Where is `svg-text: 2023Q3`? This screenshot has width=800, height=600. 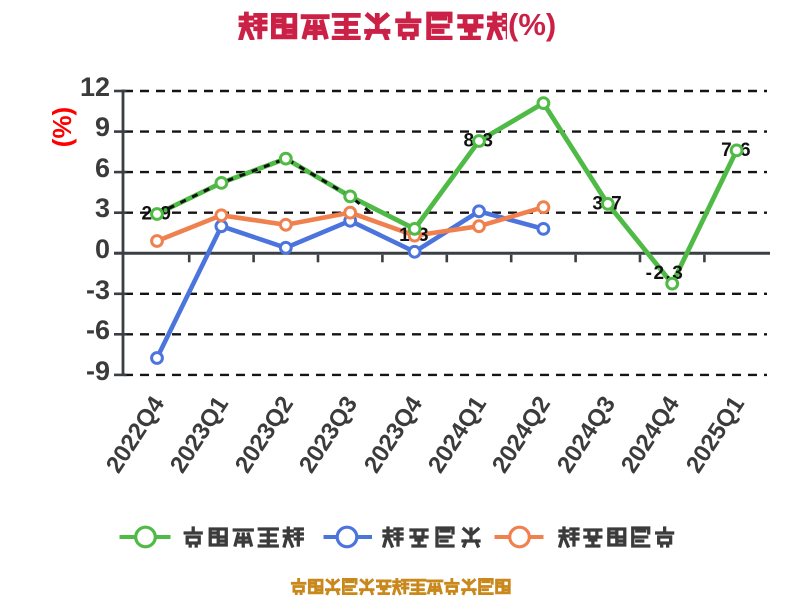 svg-text: 2023Q3 is located at coordinates (328, 435).